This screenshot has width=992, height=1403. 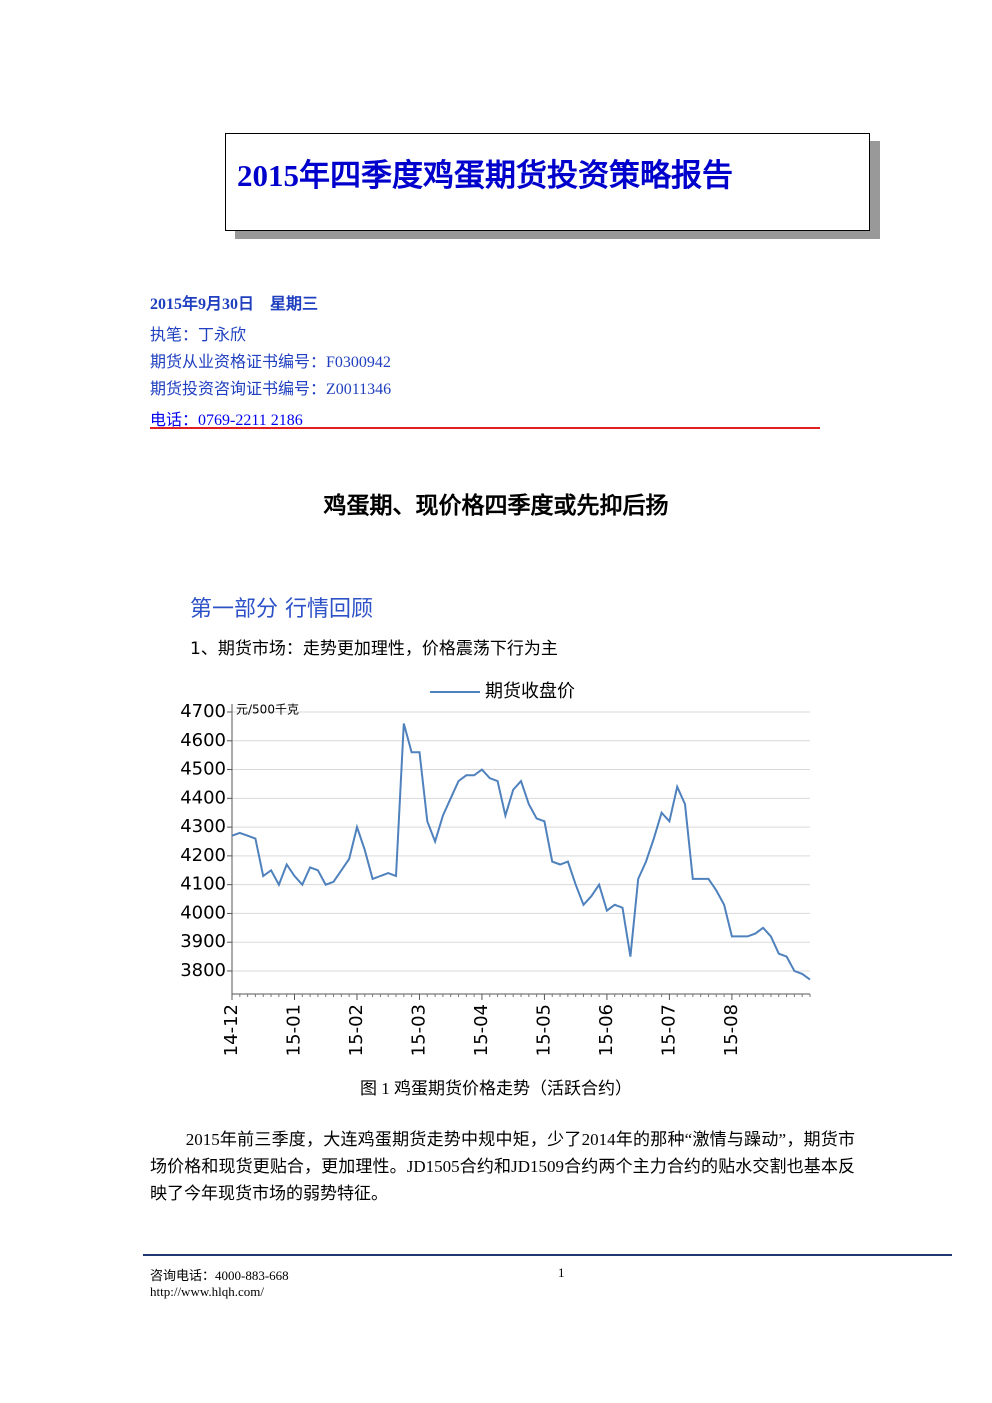 What do you see at coordinates (270, 362) in the screenshot?
I see `qualification: 期货从业资格证书编号：F0300942` at bounding box center [270, 362].